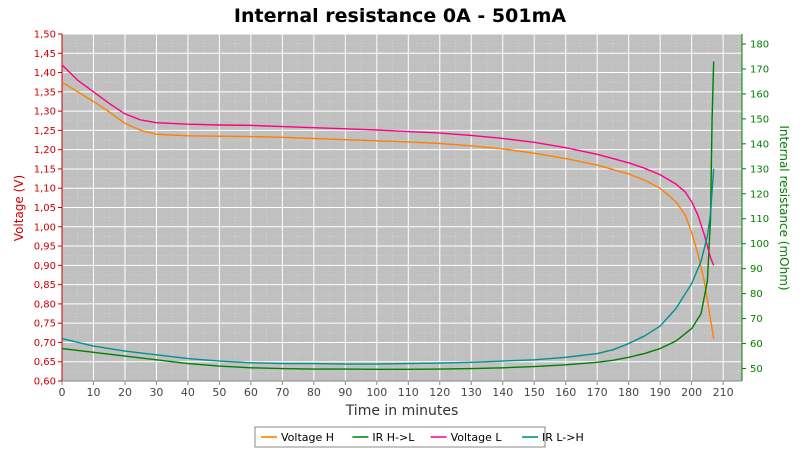 Image resolution: width=800 pixels, height=454 pixels. I want to click on y-left-tick-label: 0,95, so click(45, 247).